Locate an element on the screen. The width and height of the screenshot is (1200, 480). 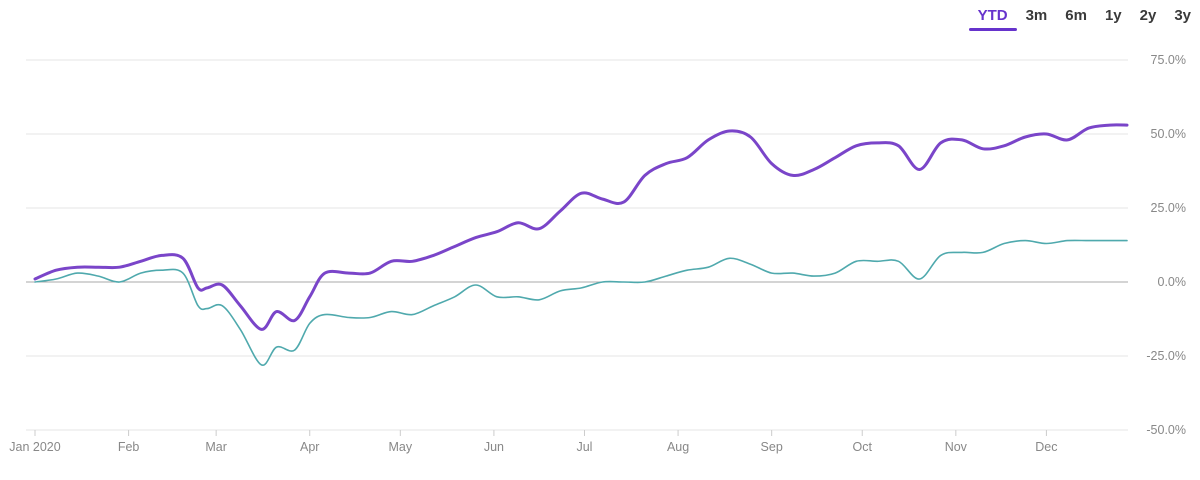
y-tick-label: -25.0% is located at coordinates (1166, 356).